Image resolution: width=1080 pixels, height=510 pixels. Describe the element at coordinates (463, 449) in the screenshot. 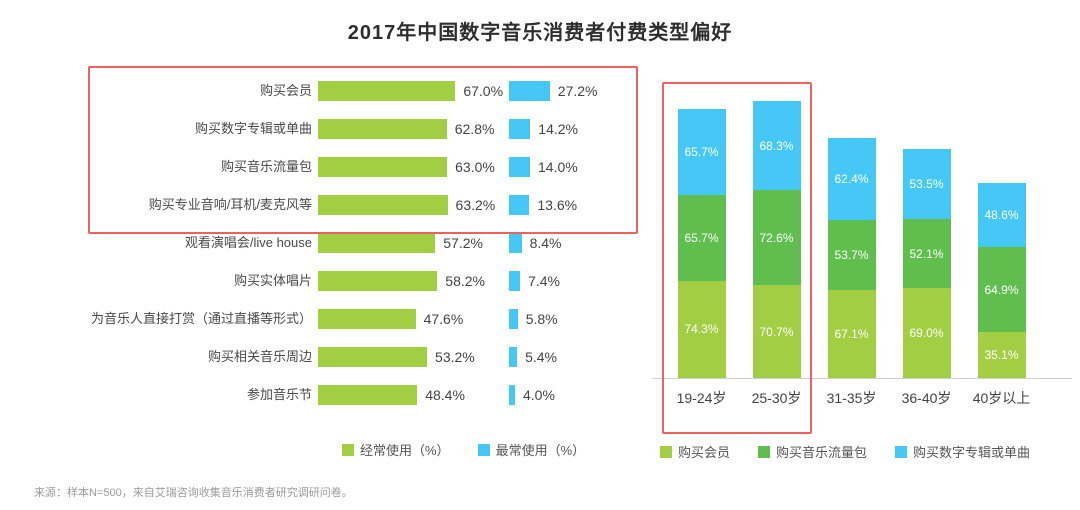

I see `left-chart-legend: 经常使用（%） 最常使用（%）` at that location.